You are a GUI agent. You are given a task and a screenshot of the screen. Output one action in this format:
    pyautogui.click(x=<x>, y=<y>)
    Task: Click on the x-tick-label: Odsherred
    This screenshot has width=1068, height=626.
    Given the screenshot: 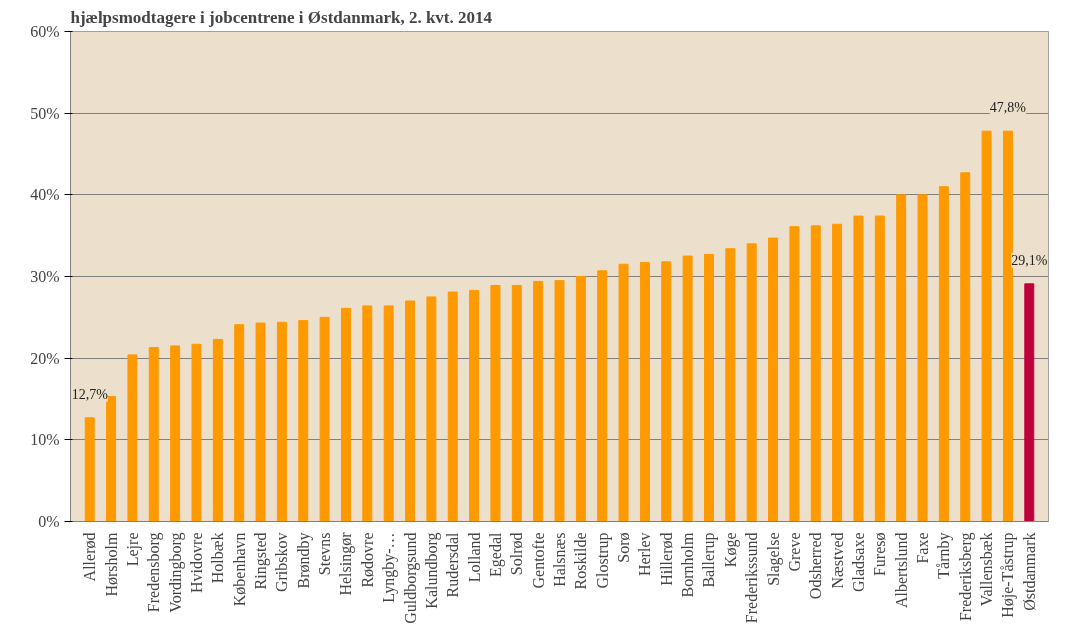 What is the action you would take?
    pyautogui.click(x=816, y=566)
    